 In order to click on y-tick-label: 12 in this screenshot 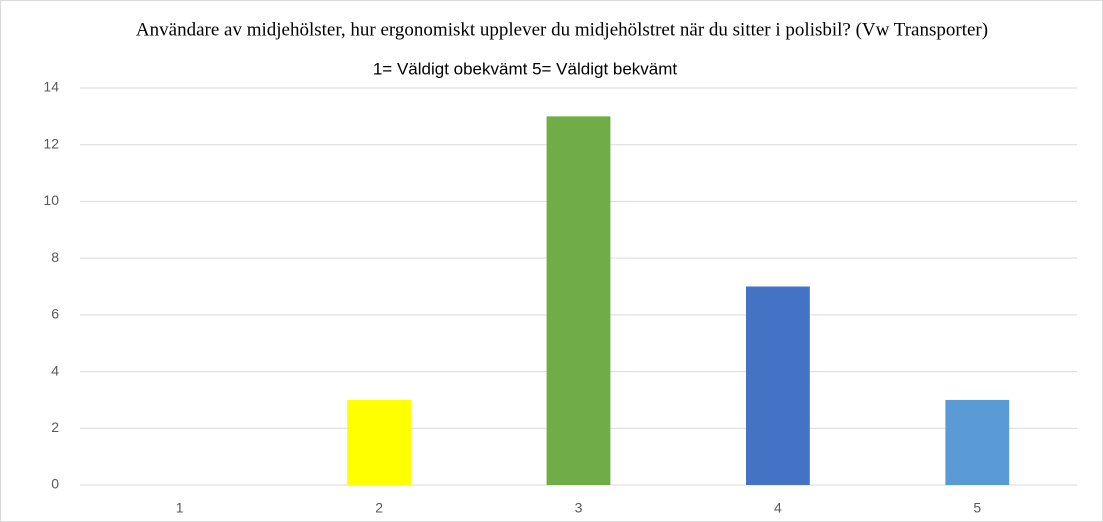, I will do `click(51, 143)`.